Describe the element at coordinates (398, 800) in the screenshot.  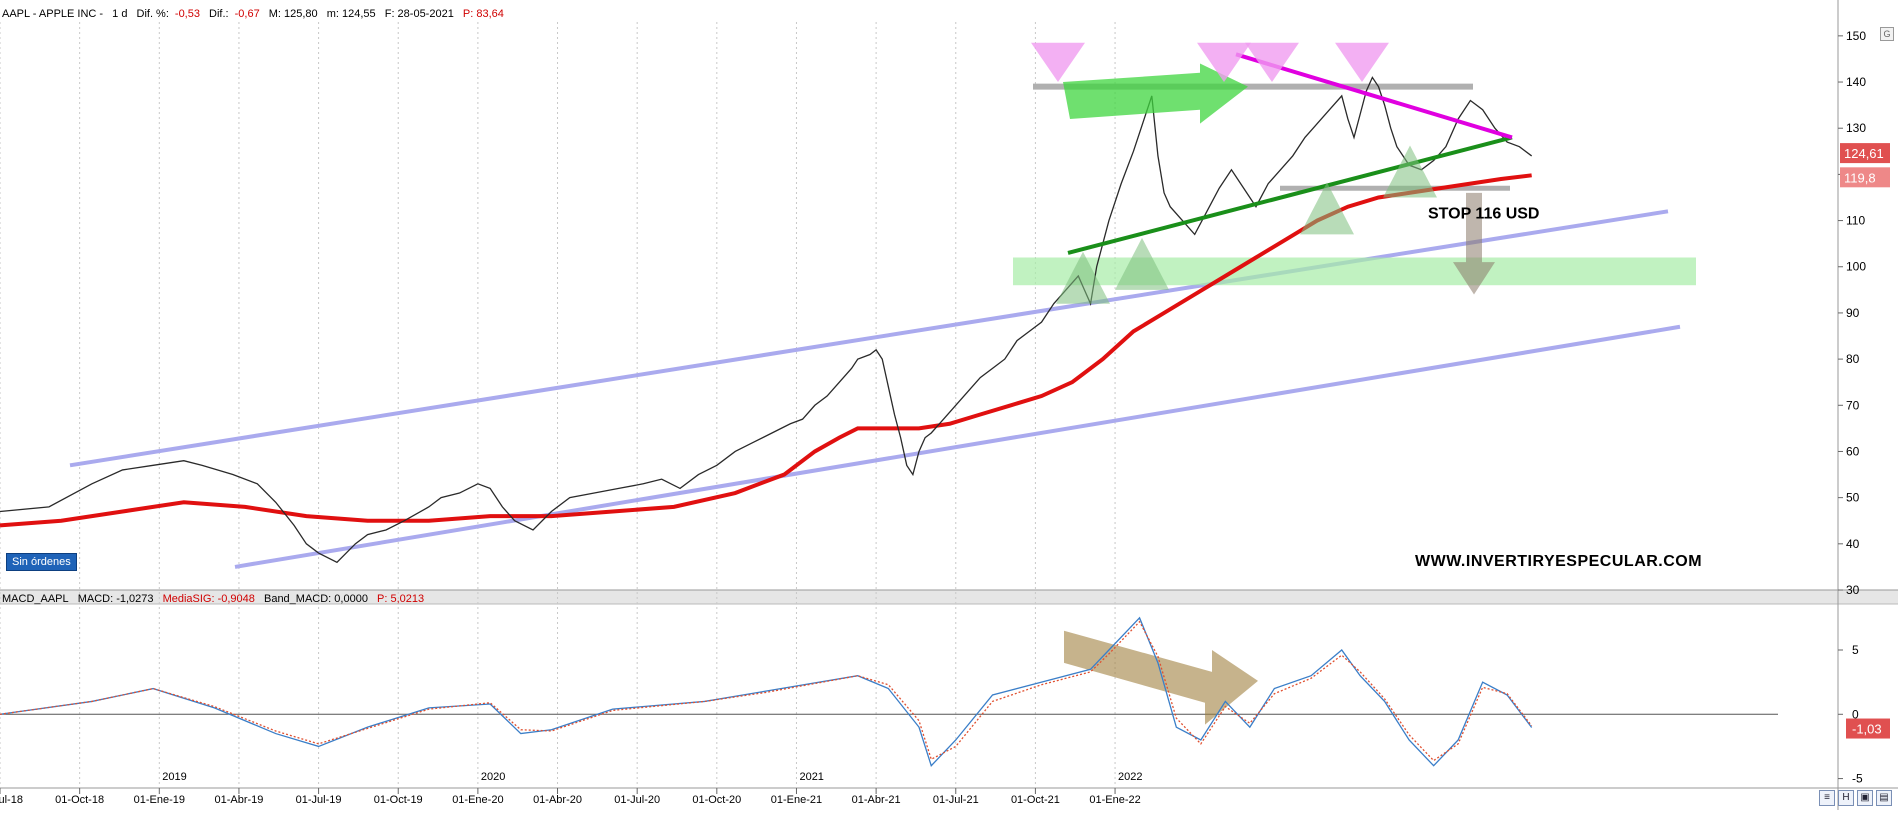
I see `x-tick-label: 01-Oct-19` at that location.